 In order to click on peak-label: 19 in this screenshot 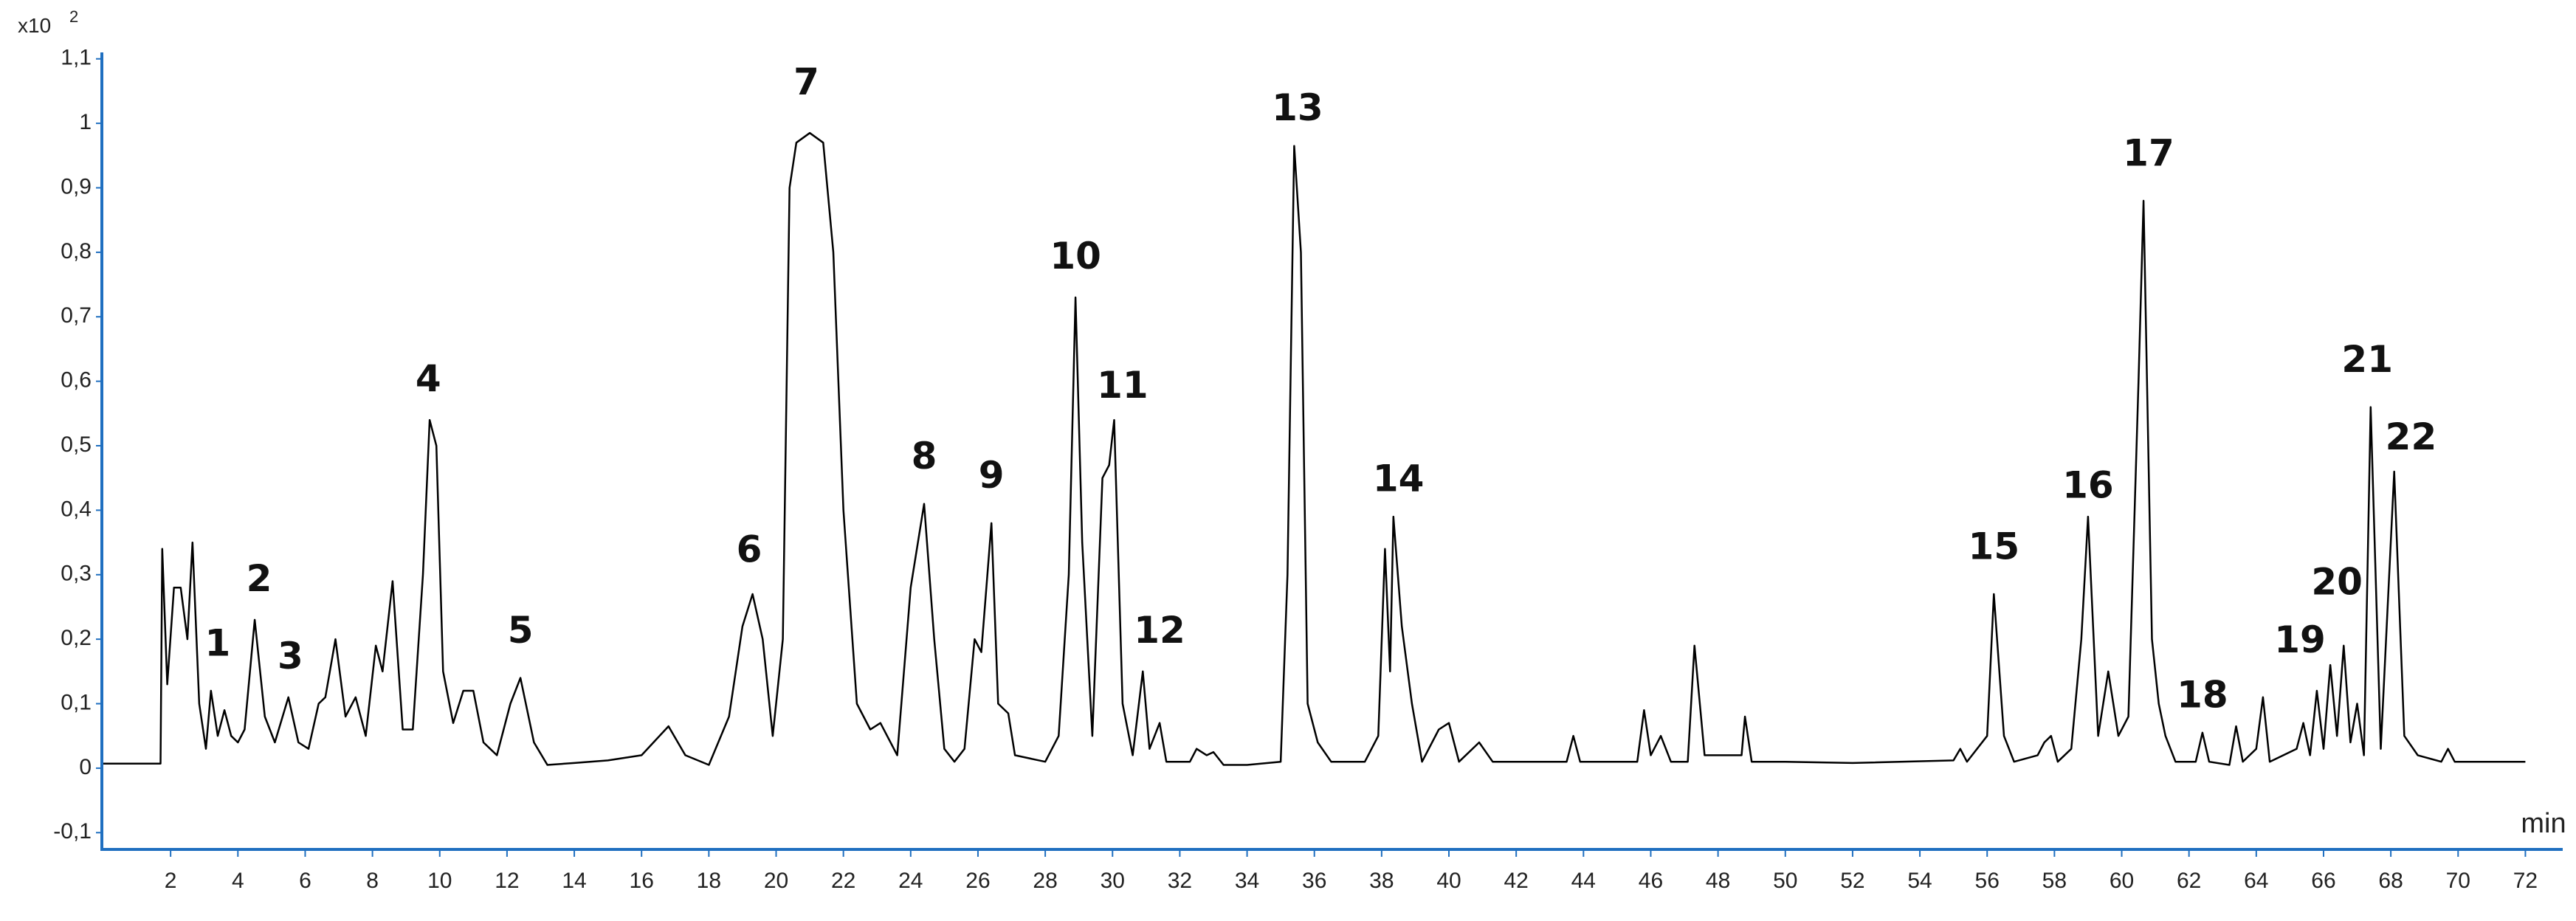, I will do `click(2300, 639)`.